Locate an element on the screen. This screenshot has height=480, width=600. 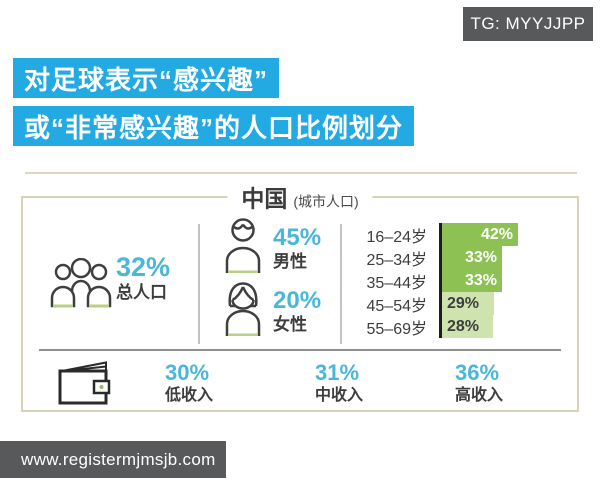
age-group-label: 45–54岁 is located at coordinates (397, 306).